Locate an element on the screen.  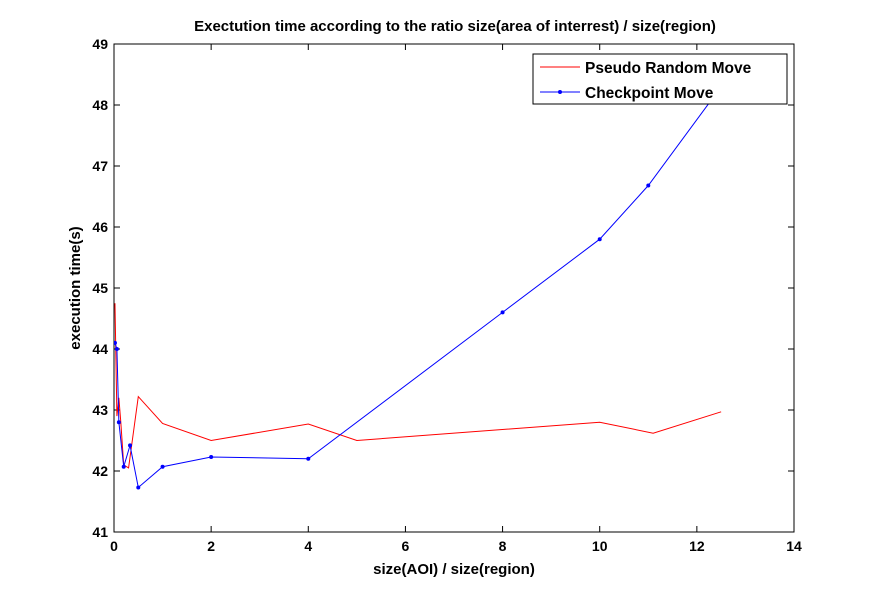
y-tick-label: 45 is located at coordinates (100, 288).